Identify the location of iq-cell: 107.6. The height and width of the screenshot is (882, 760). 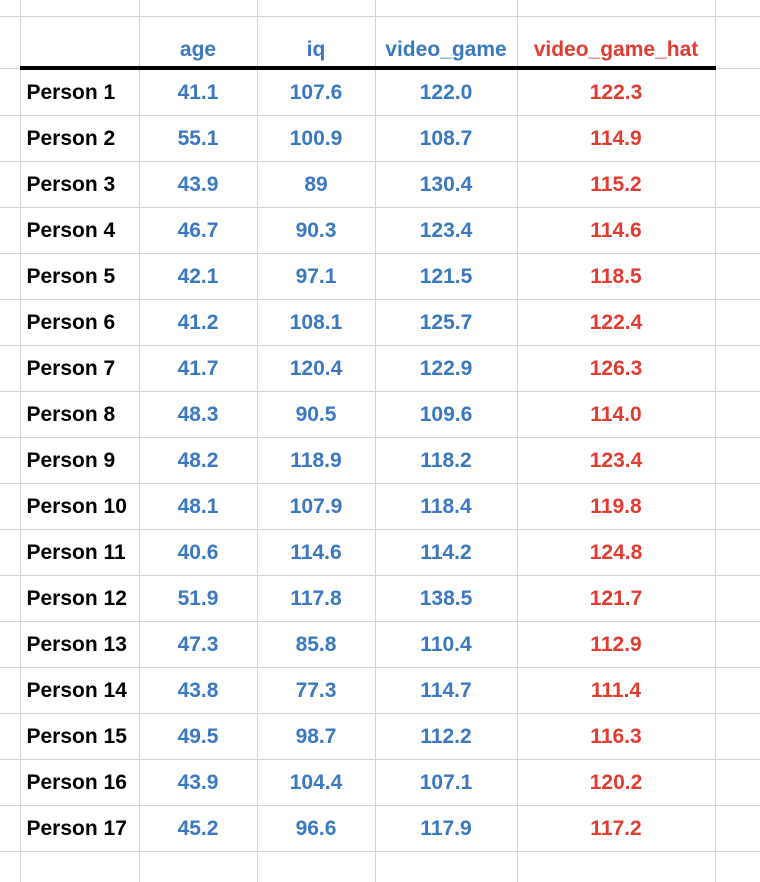
(316, 92).